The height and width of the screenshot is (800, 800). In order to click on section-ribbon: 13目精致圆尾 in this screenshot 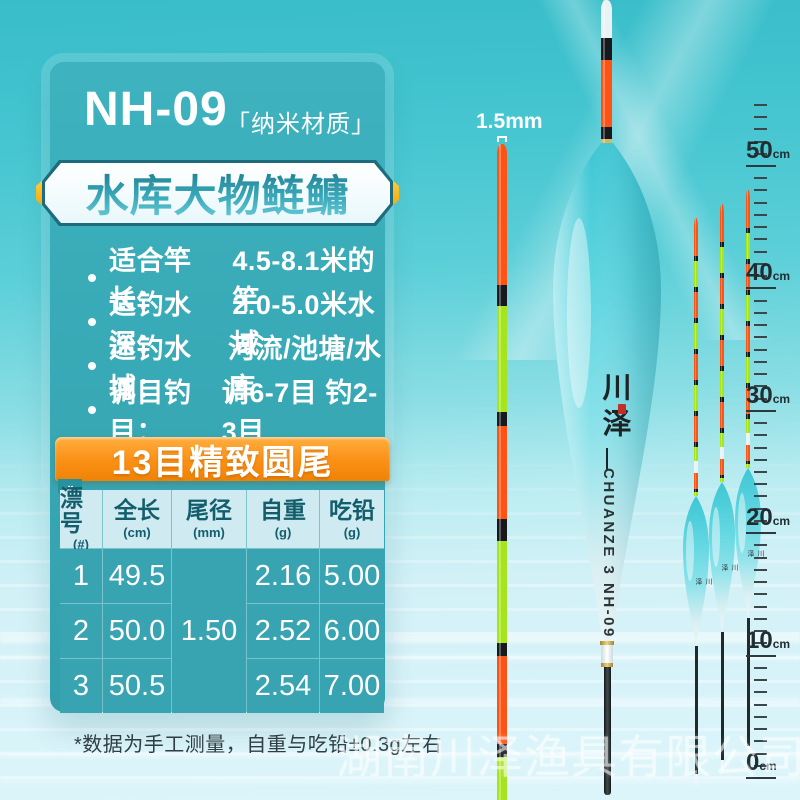, I will do `click(222, 459)`.